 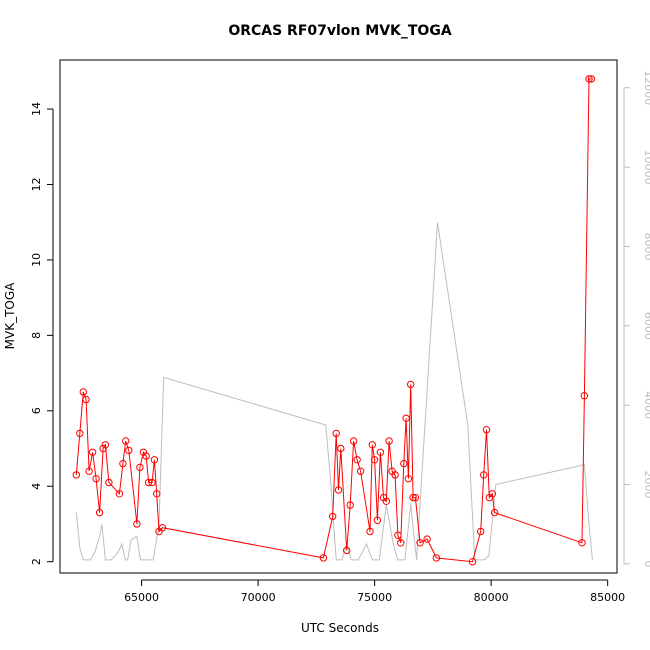 I want to click on y-tick-label: 14, so click(x=36, y=109).